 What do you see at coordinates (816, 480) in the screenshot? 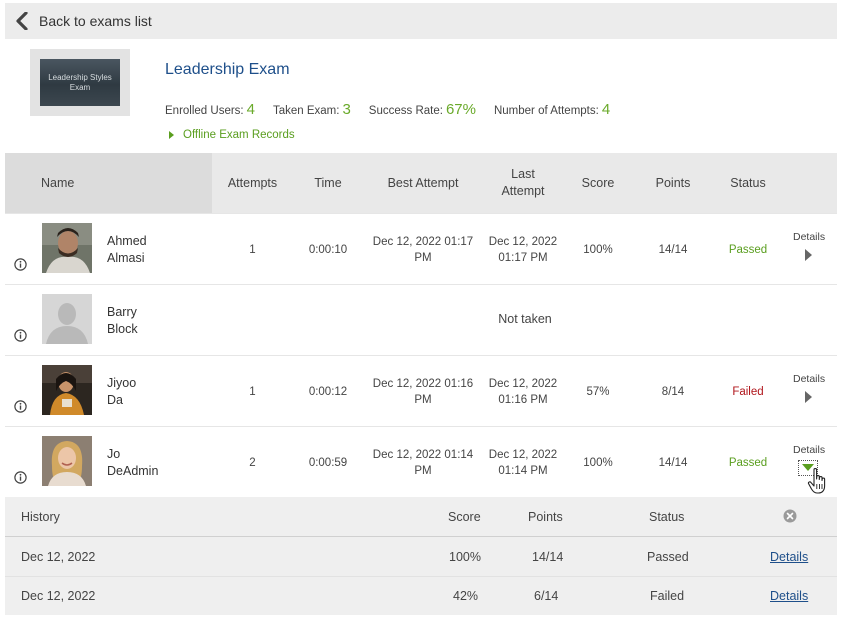
I see `hand-pointer-cursor-icon` at bounding box center [816, 480].